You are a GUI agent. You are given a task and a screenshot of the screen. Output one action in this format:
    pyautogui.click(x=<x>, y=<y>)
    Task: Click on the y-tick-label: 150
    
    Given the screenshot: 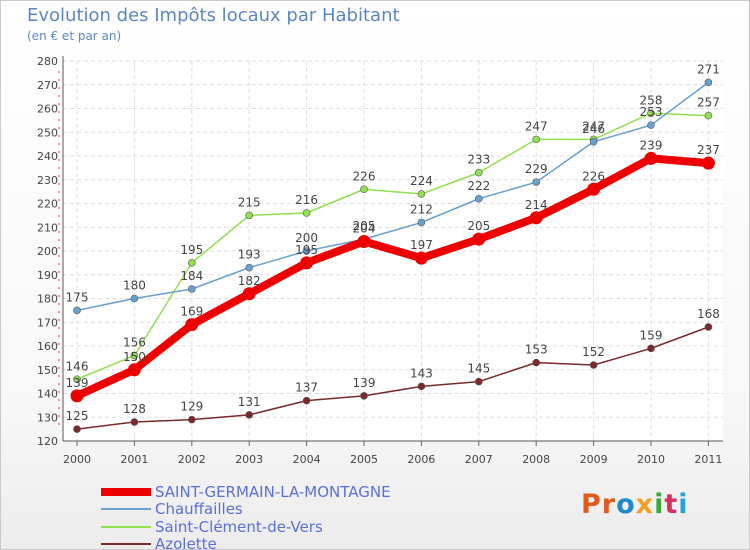 What is the action you would take?
    pyautogui.click(x=47, y=370)
    